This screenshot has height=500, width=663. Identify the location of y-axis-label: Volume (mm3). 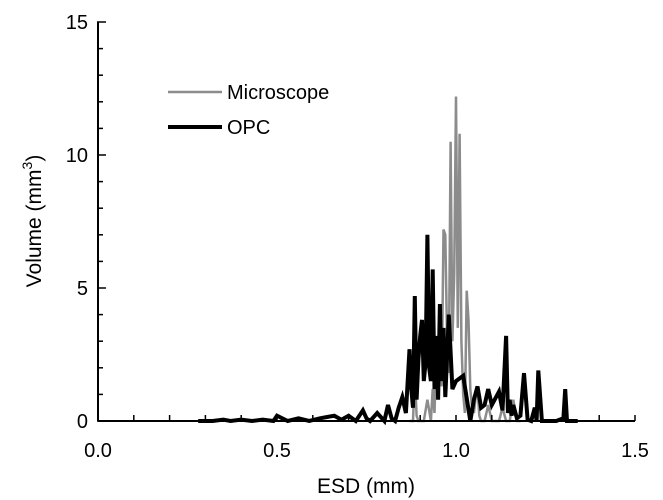
(32, 221).